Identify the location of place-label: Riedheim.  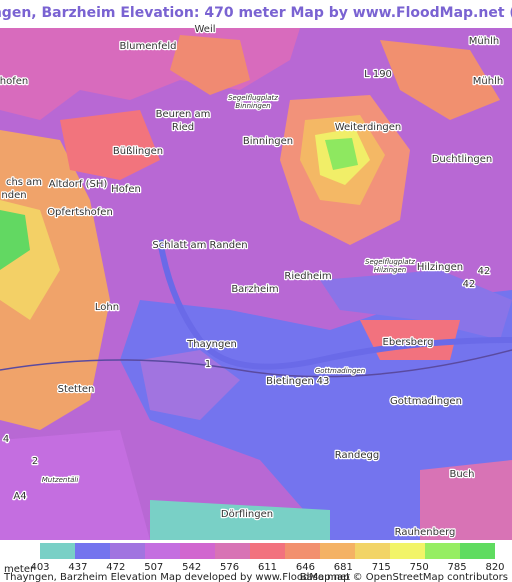
(307, 276).